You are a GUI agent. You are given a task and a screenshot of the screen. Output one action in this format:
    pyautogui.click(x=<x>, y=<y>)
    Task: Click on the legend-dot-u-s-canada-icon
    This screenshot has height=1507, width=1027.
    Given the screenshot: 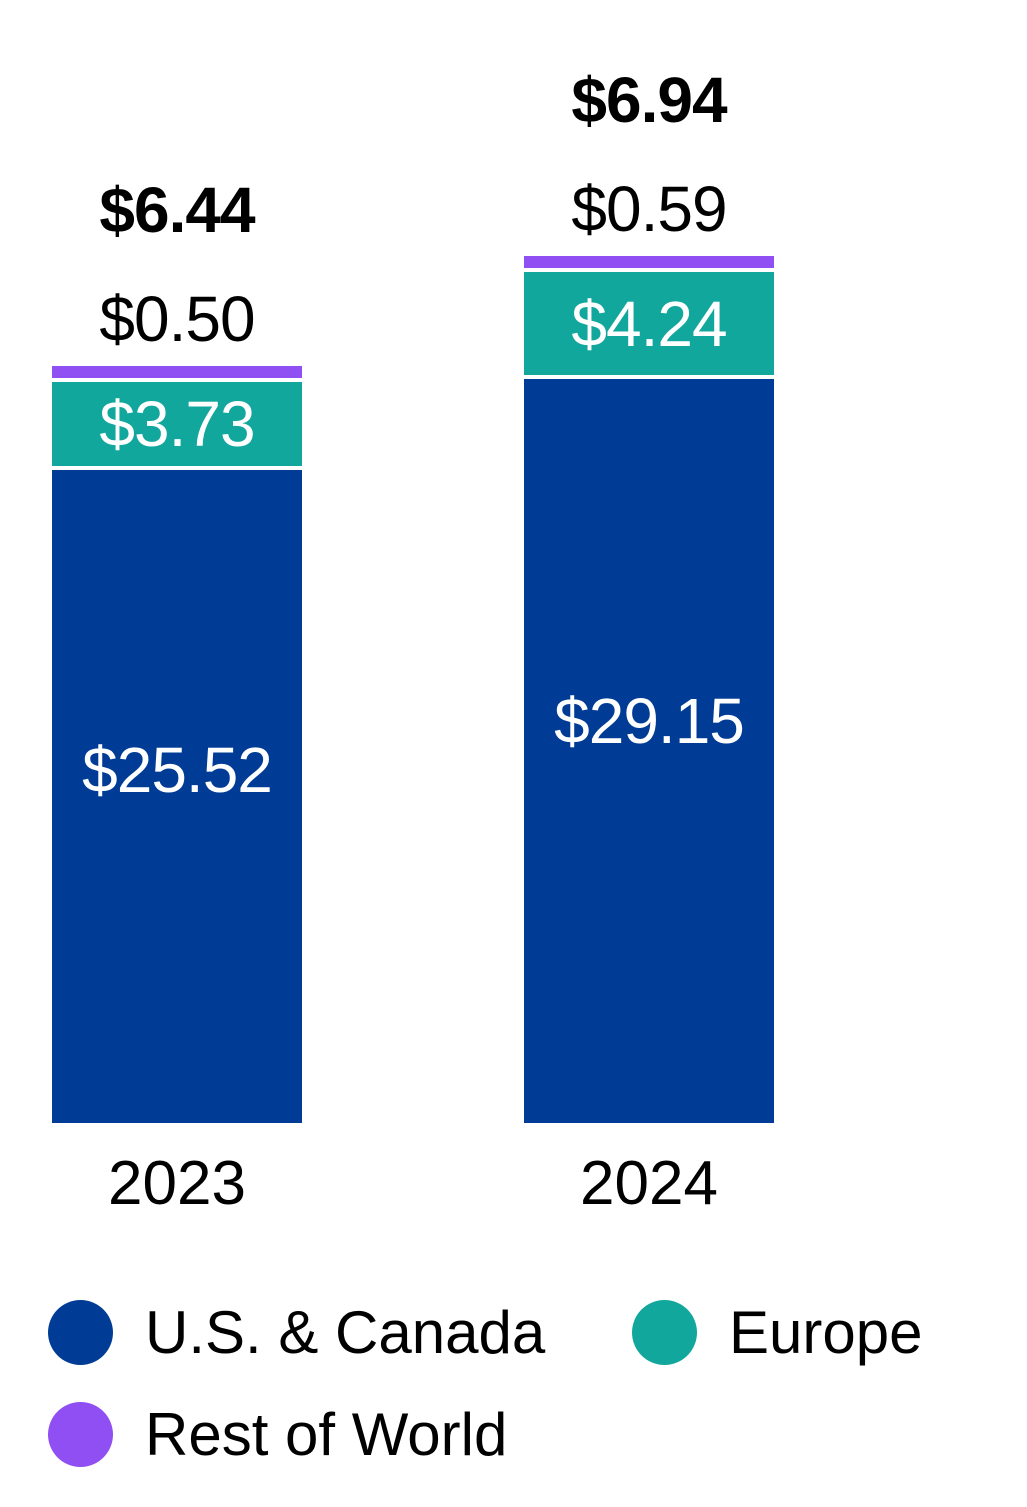 What is the action you would take?
    pyautogui.click(x=80, y=1332)
    